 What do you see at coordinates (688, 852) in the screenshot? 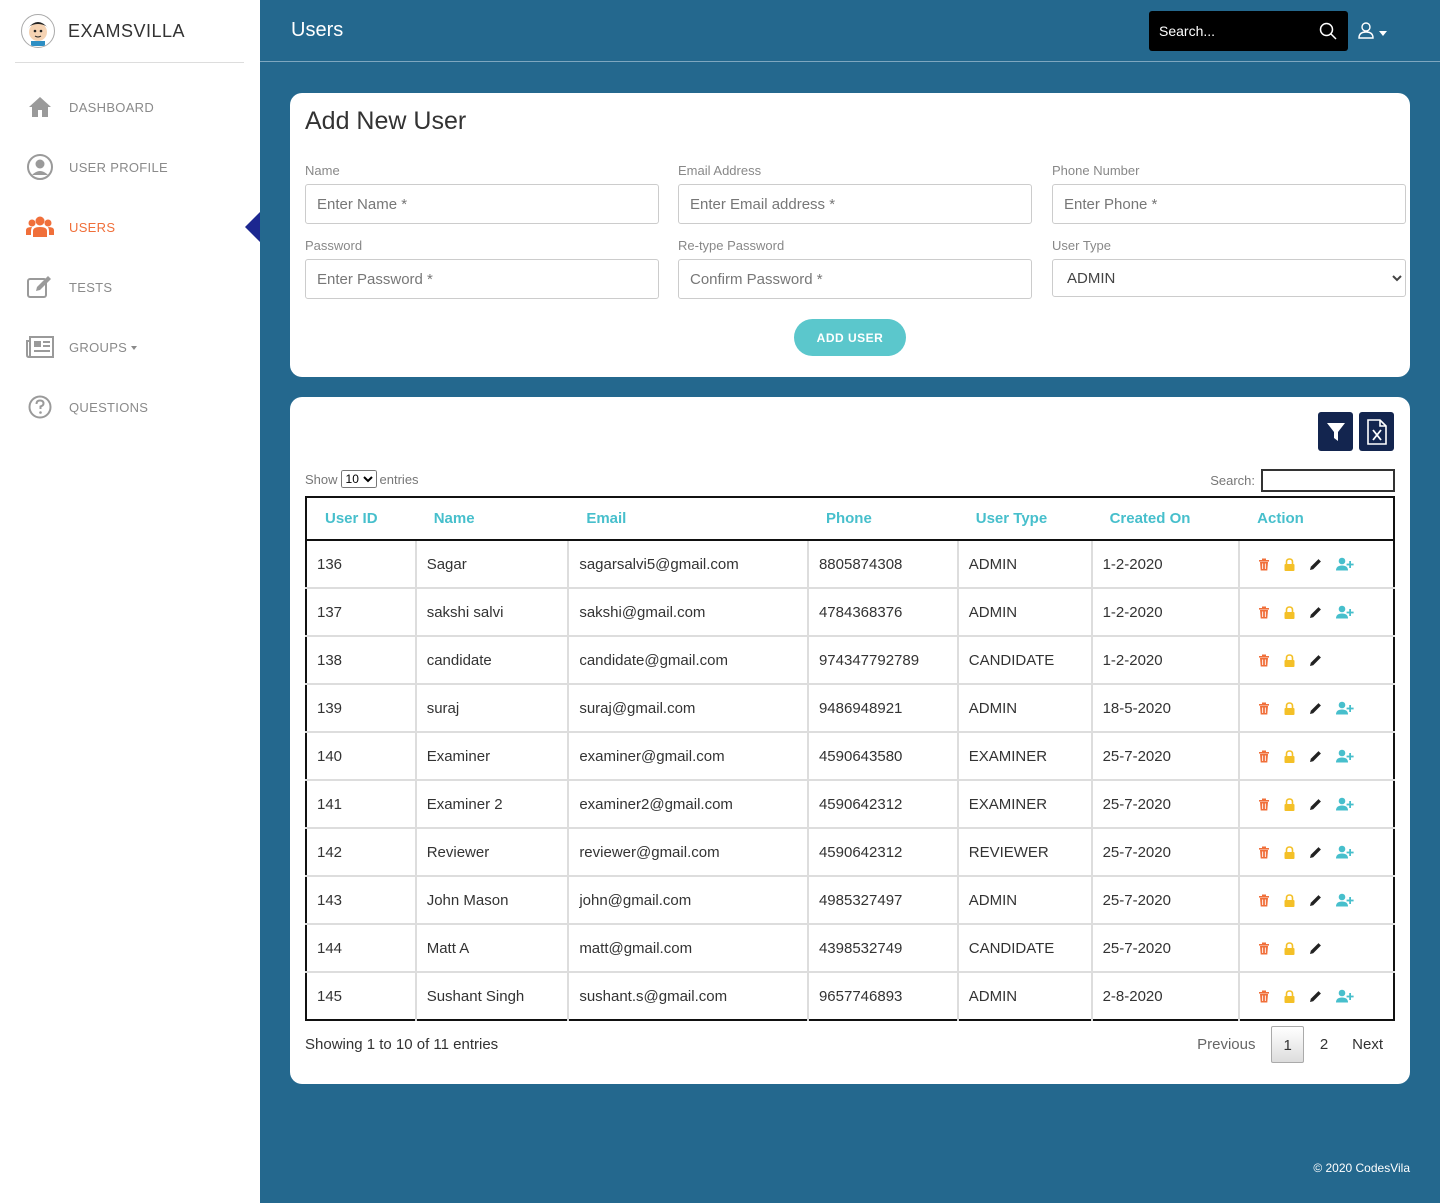
I see `cell-email: reviewer@gmail.com` at bounding box center [688, 852].